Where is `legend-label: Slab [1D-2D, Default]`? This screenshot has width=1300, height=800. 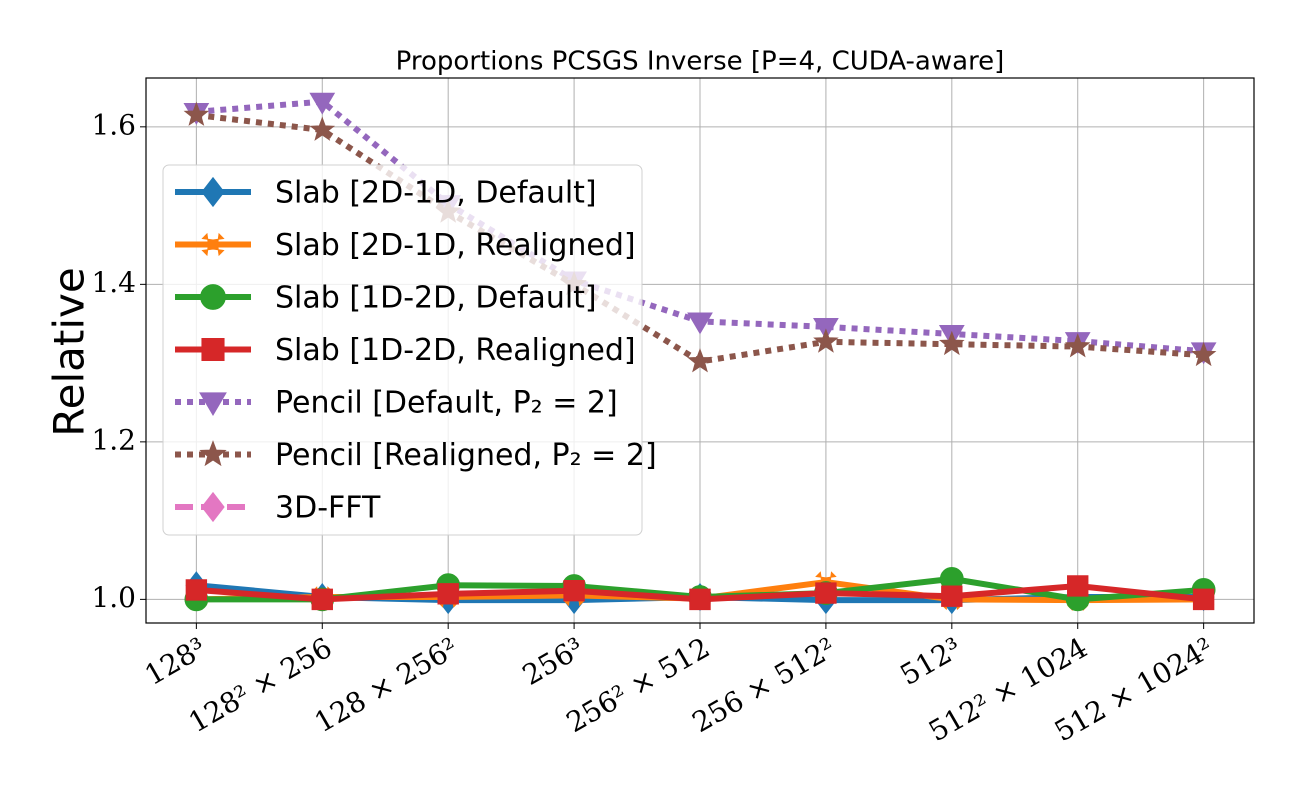
legend-label: Slab [1D-2D, Default] is located at coordinates (436, 298).